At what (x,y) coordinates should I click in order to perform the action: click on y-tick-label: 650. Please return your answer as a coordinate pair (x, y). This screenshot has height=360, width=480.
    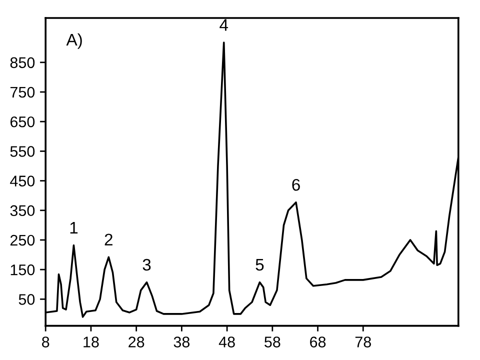
    Looking at the image, I should click on (22, 122).